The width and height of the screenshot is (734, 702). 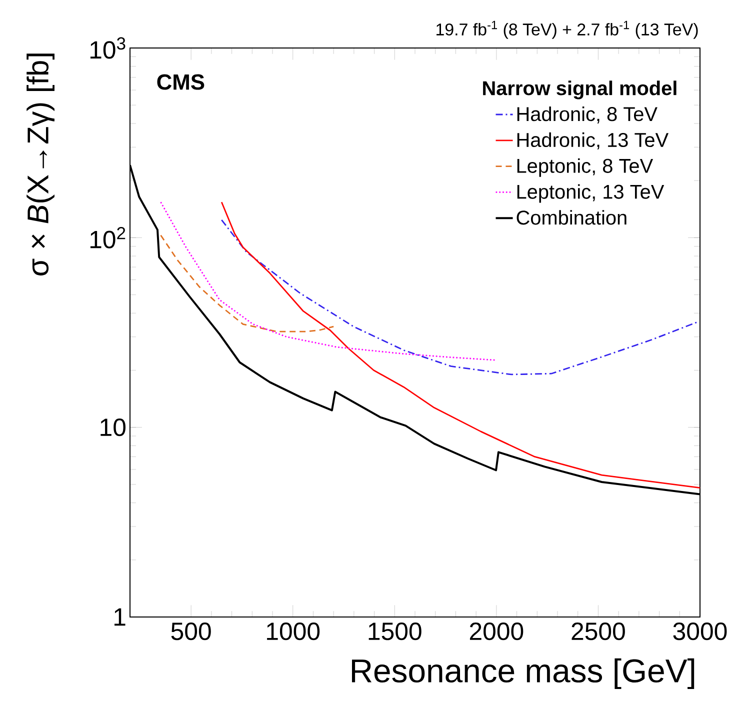 I want to click on legend-label: Leptonic, 8 TeV, so click(x=585, y=167).